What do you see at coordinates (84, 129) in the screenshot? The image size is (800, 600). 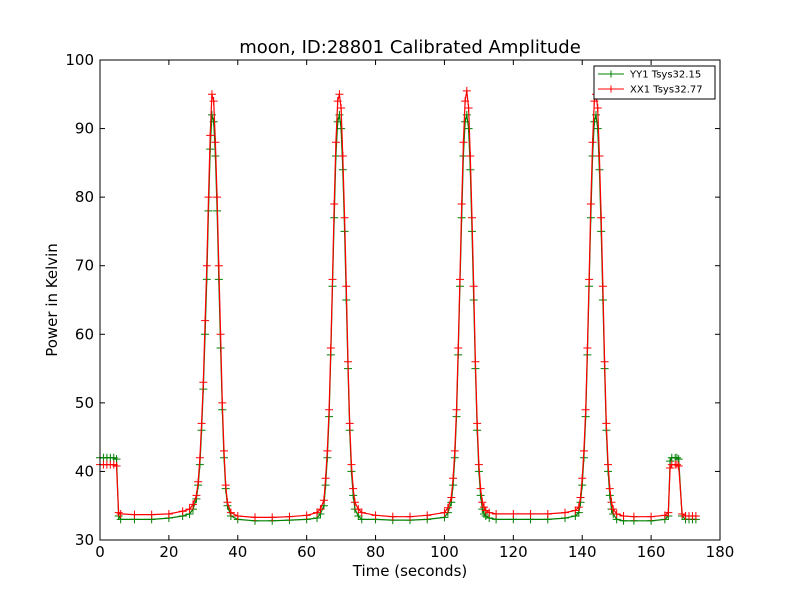 I see `y-tick-label: 90` at bounding box center [84, 129].